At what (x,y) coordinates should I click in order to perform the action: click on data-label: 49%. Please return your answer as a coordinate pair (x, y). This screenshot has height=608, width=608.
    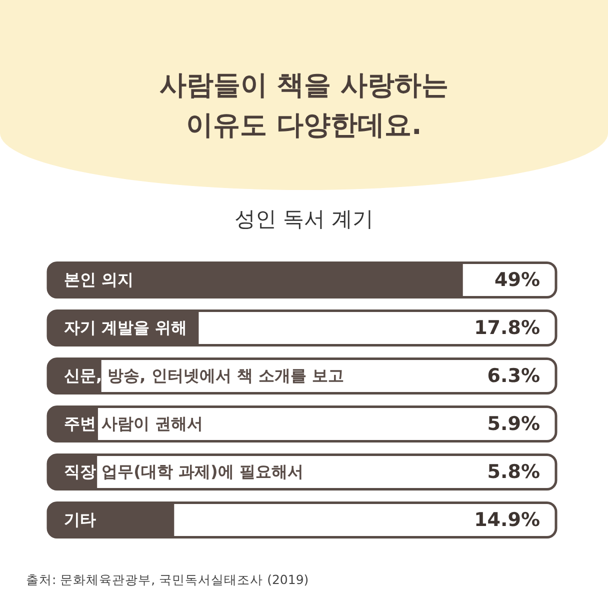
    Looking at the image, I should click on (517, 279).